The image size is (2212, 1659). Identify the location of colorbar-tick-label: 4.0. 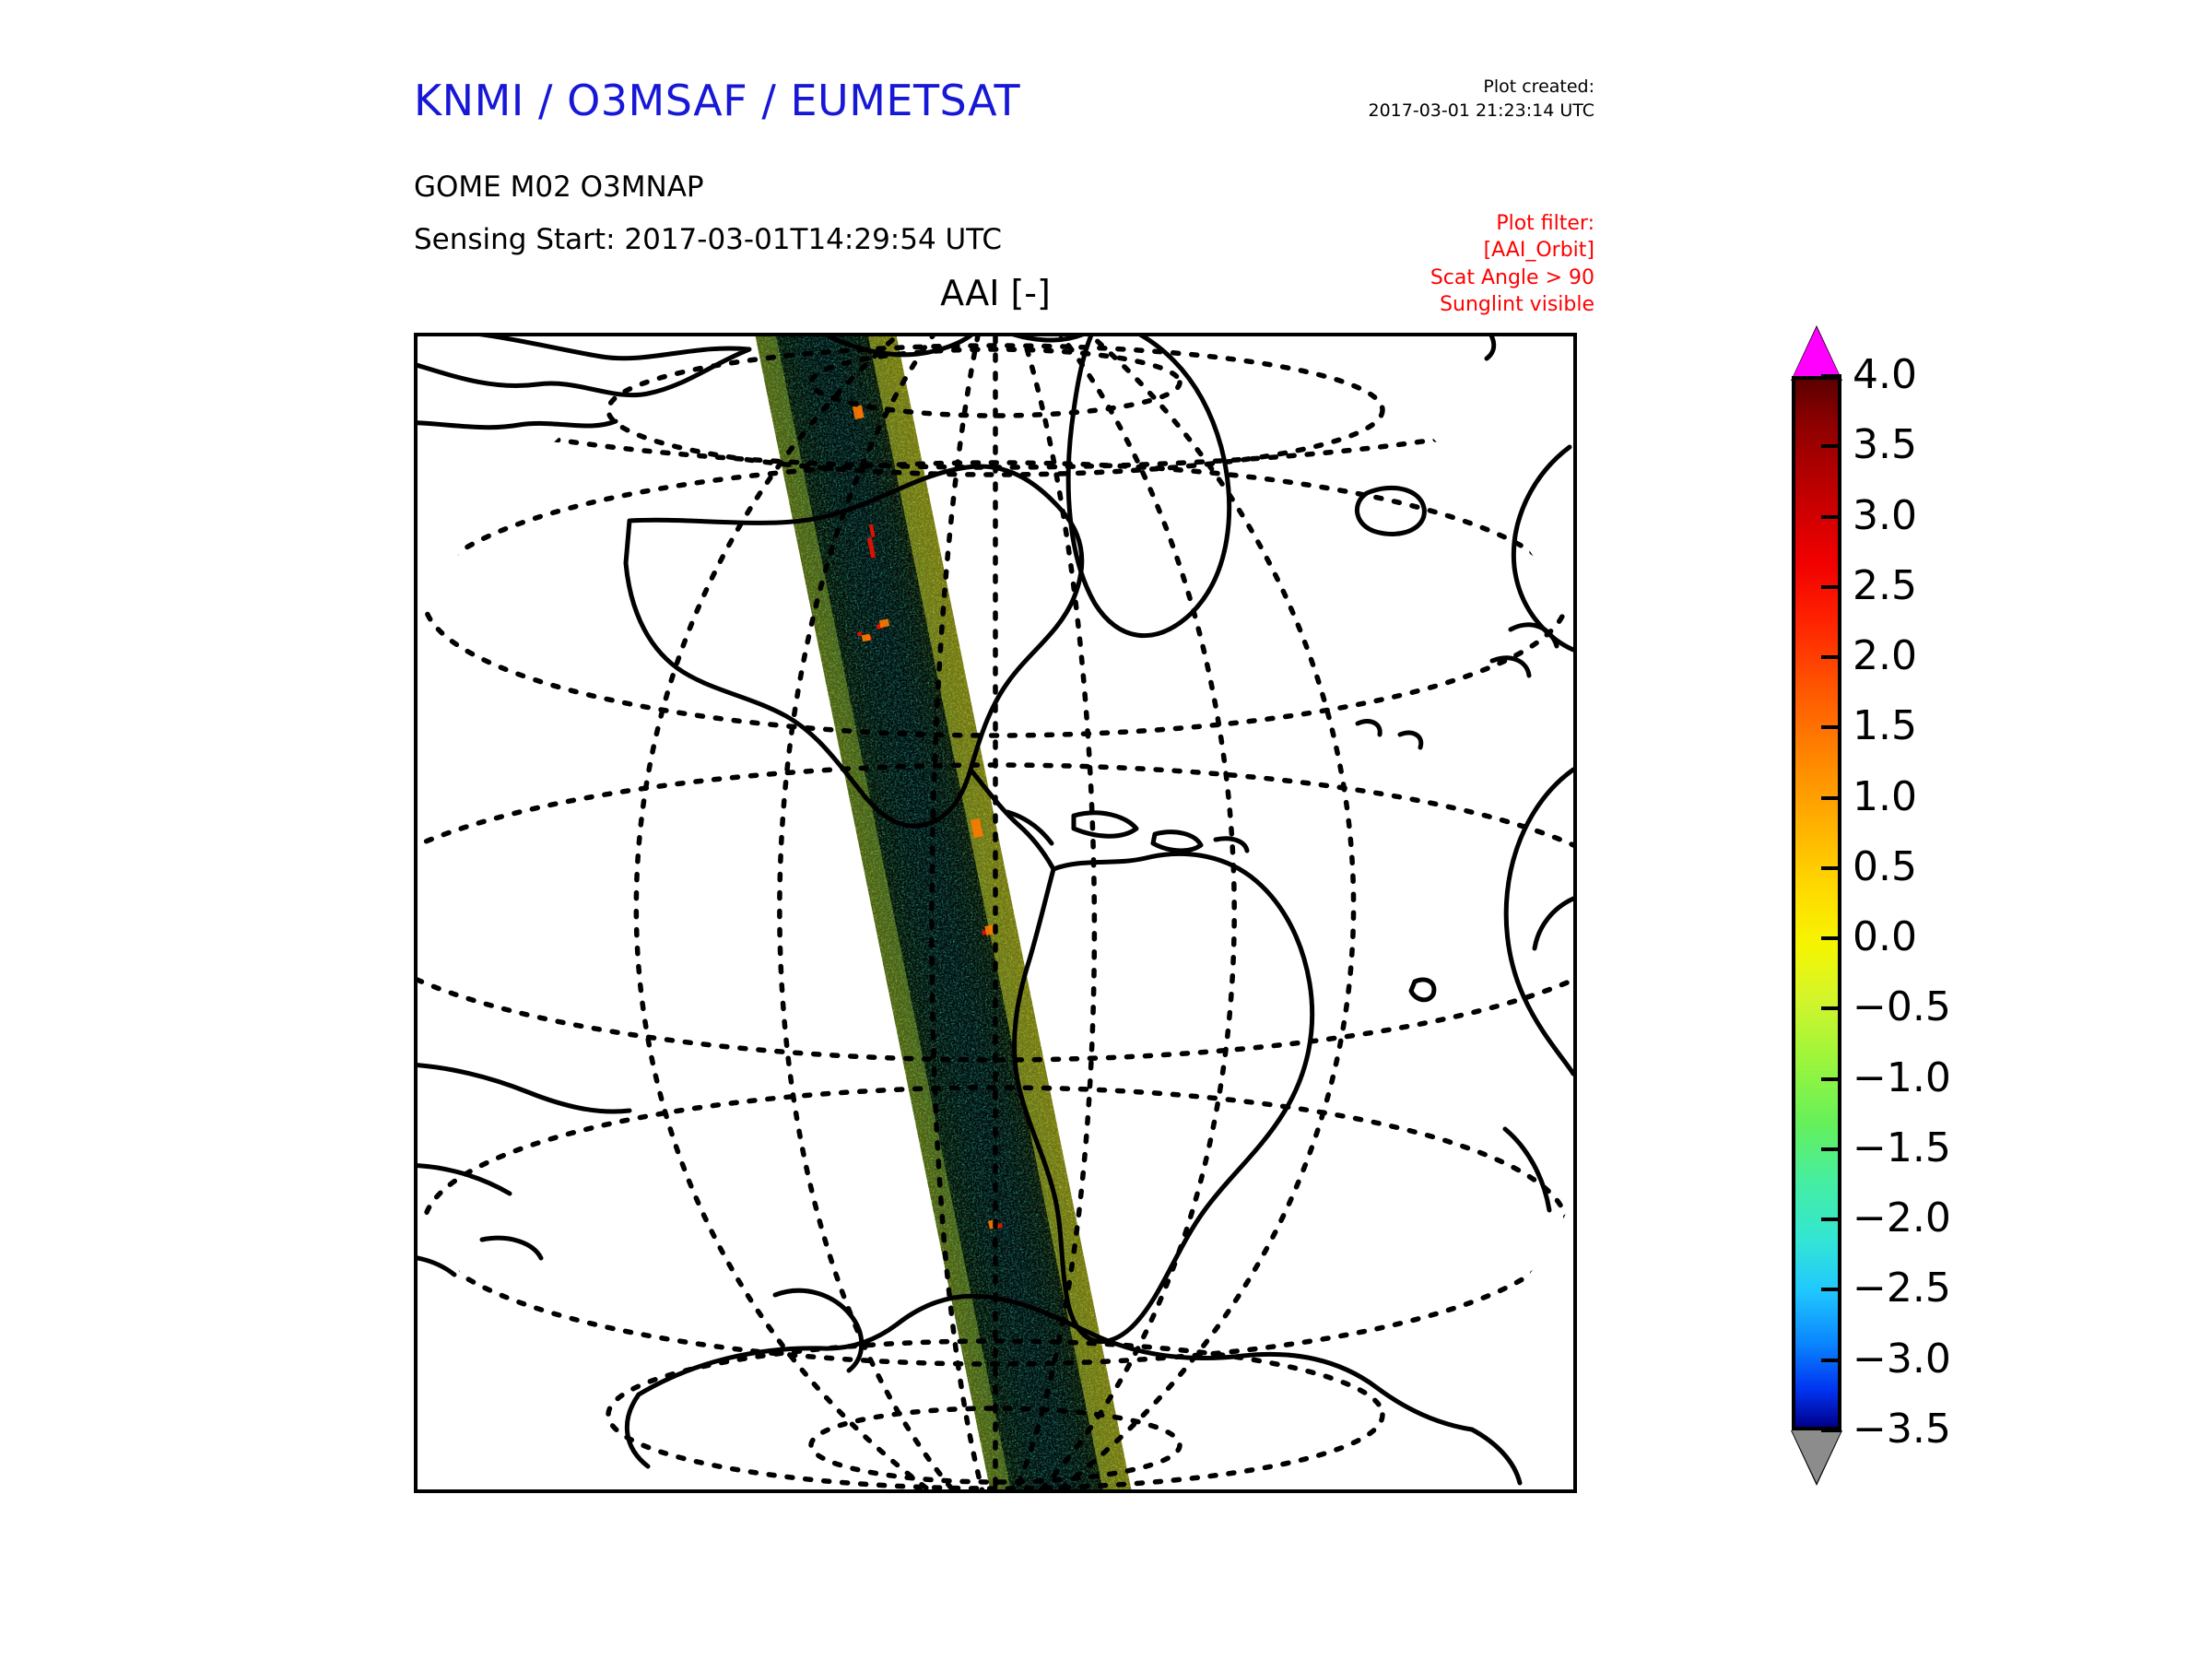
(1885, 375).